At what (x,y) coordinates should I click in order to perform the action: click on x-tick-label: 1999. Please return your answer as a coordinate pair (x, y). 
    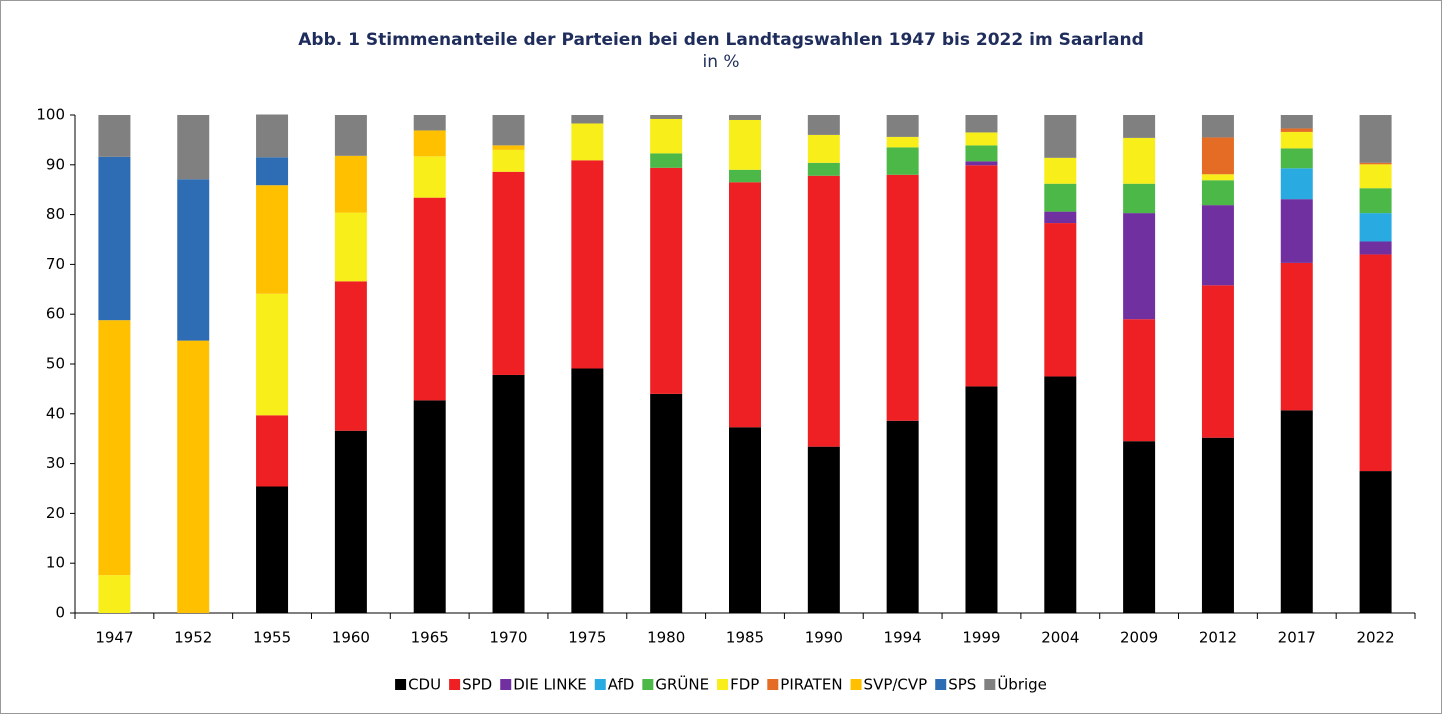
    Looking at the image, I should click on (981, 638).